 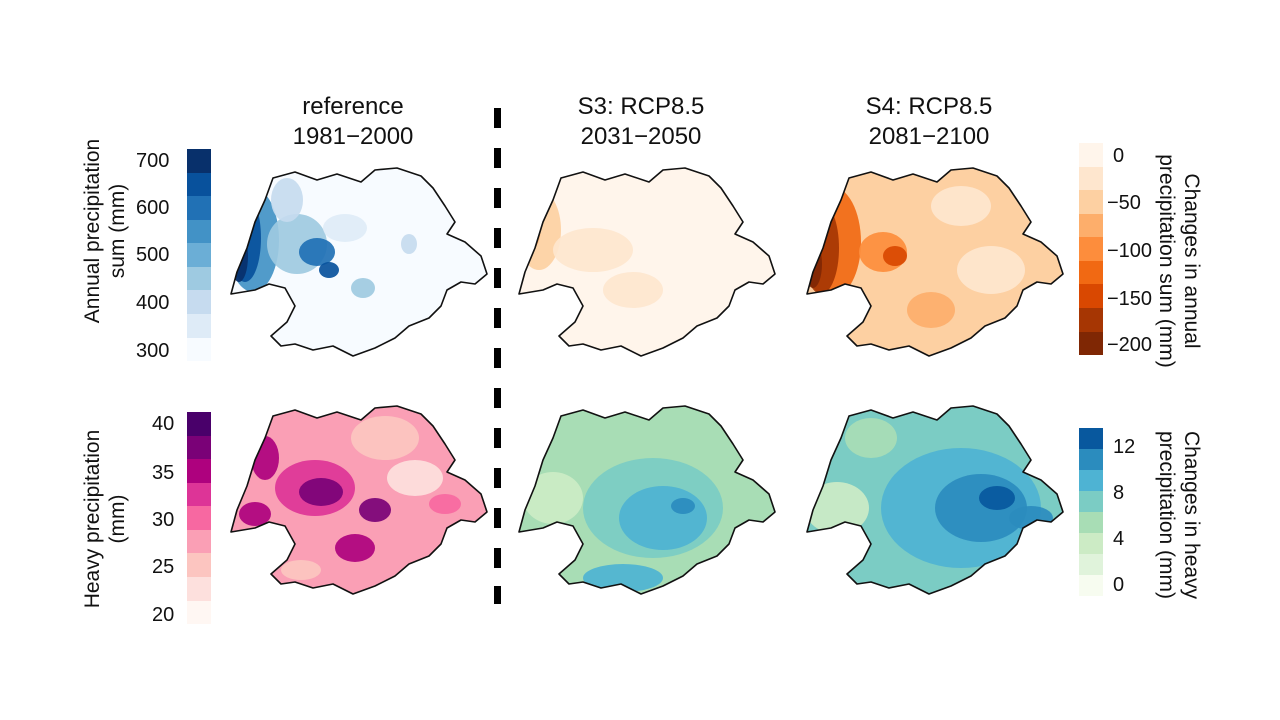 What do you see at coordinates (1179, 515) in the screenshot?
I see `right-label-heavy: Changes in heavy precipitation (mm)` at bounding box center [1179, 515].